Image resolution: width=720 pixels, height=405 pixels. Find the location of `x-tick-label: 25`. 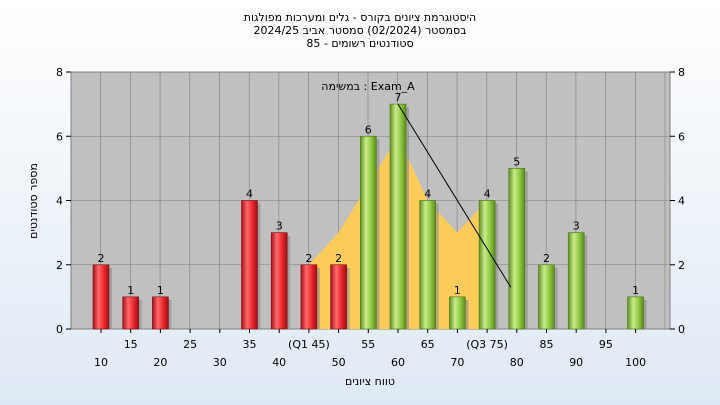

x-tick-label: 25 is located at coordinates (190, 344).